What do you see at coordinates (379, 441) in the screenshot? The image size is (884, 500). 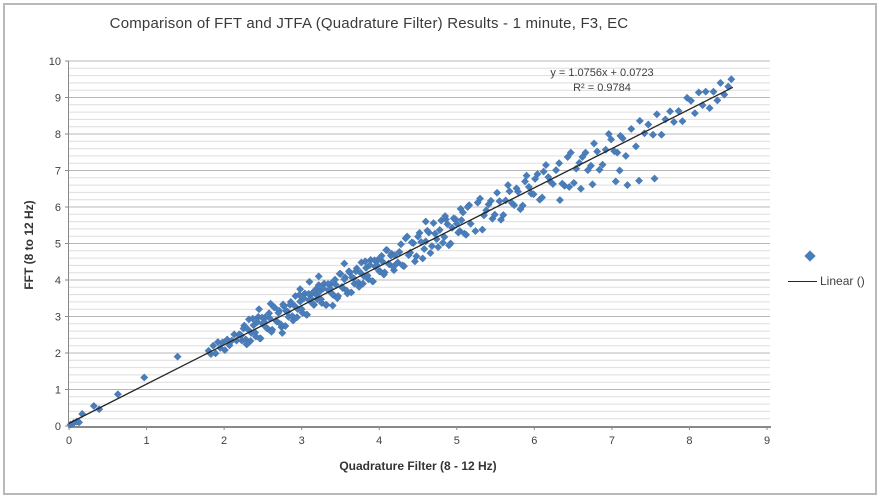 I see `x-tick-label: 4` at bounding box center [379, 441].